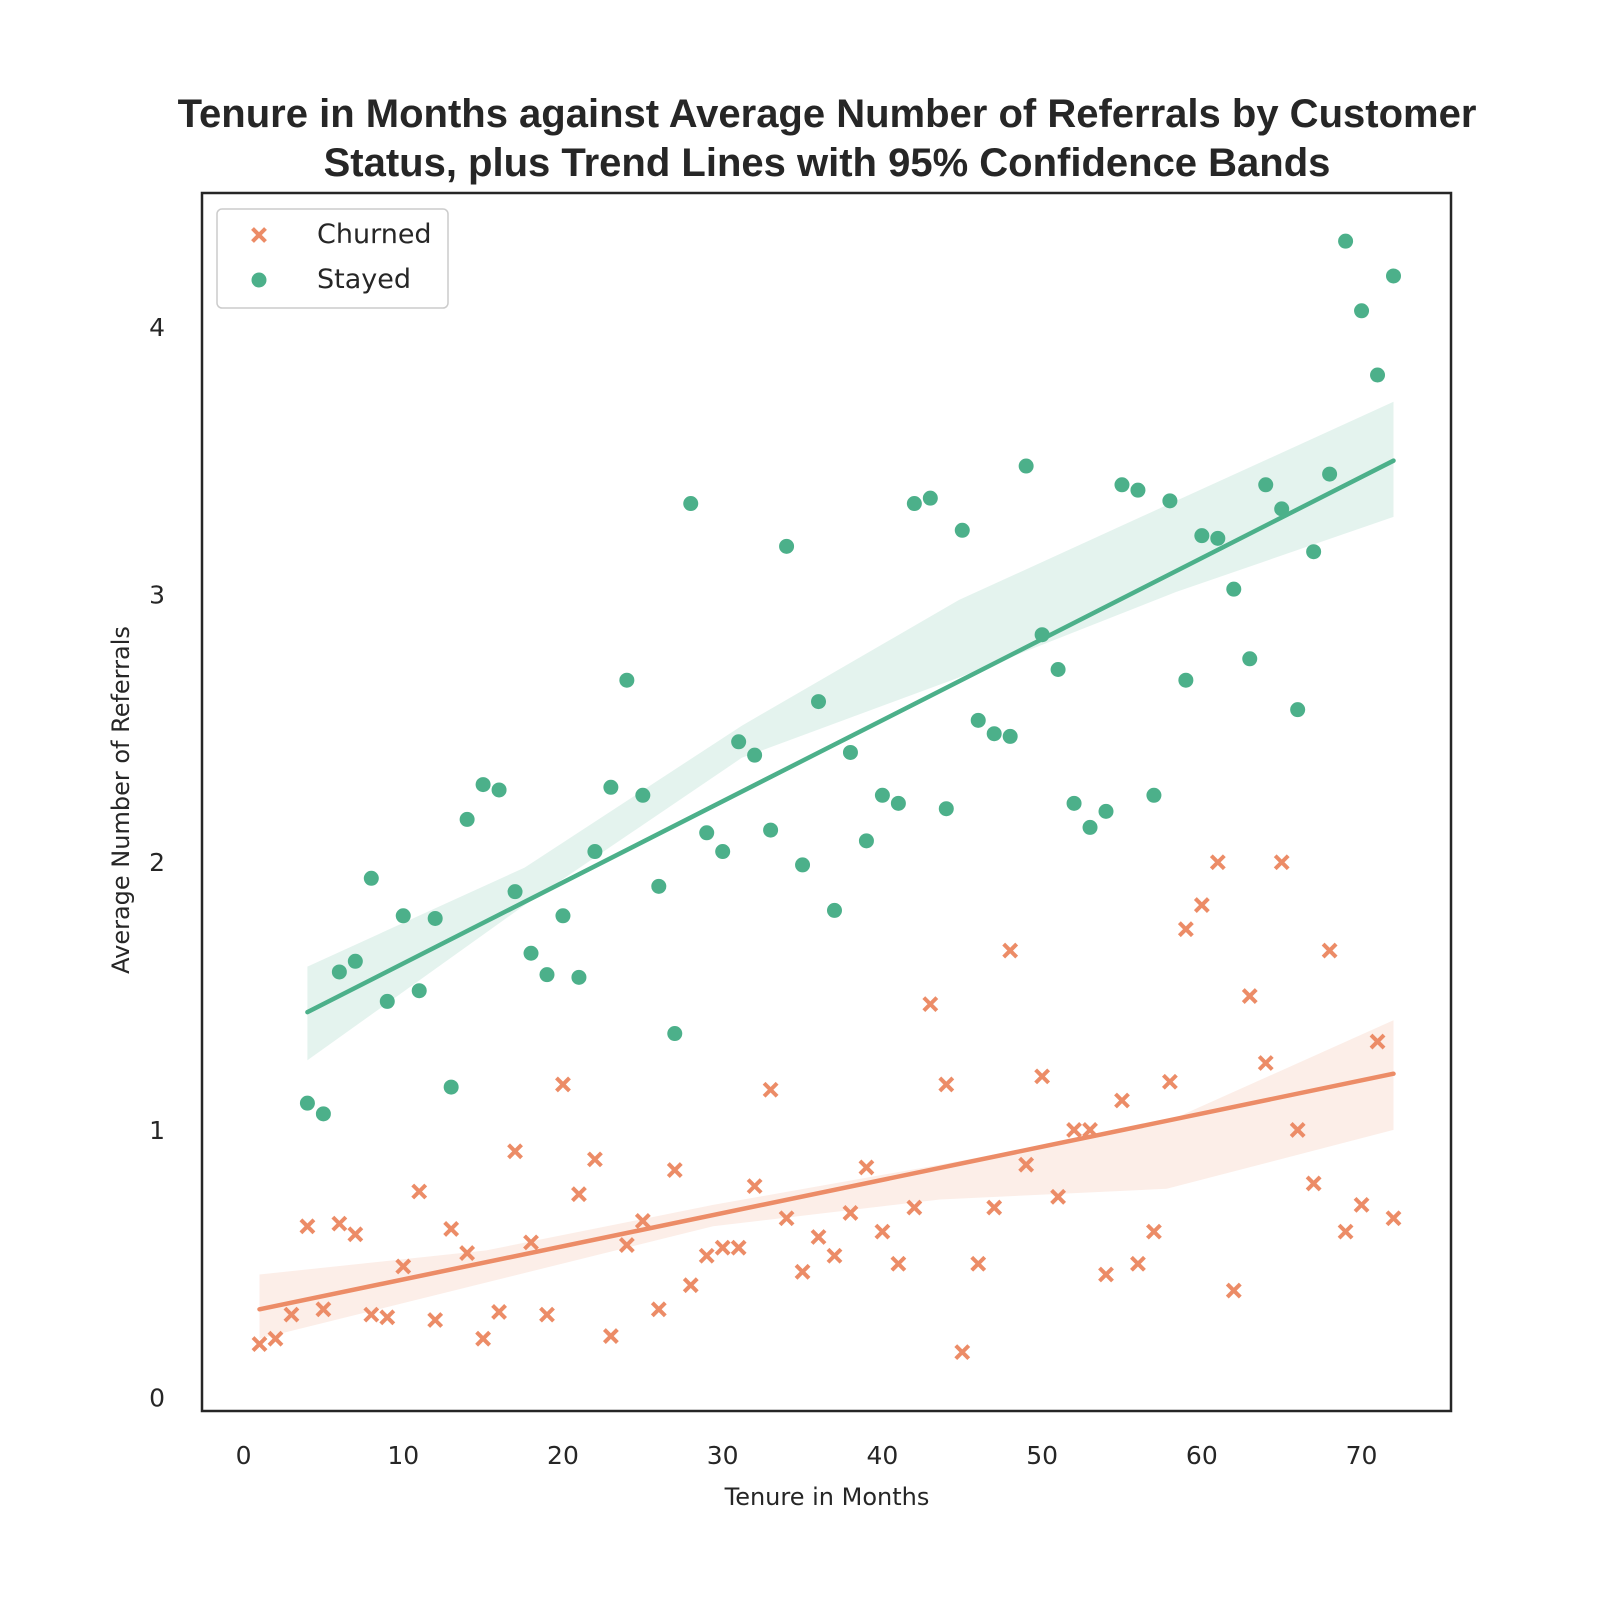 This screenshot has height=1600, width=1600. I want to click on legend-box, so click(332, 258).